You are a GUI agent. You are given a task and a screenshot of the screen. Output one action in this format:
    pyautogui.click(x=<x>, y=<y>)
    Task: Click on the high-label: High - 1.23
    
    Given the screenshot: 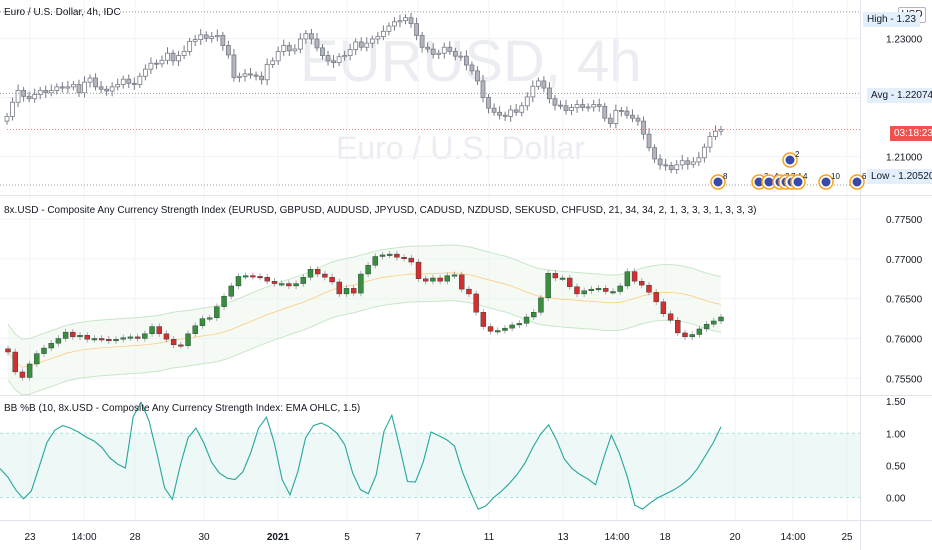 What is the action you would take?
    pyautogui.click(x=891, y=19)
    